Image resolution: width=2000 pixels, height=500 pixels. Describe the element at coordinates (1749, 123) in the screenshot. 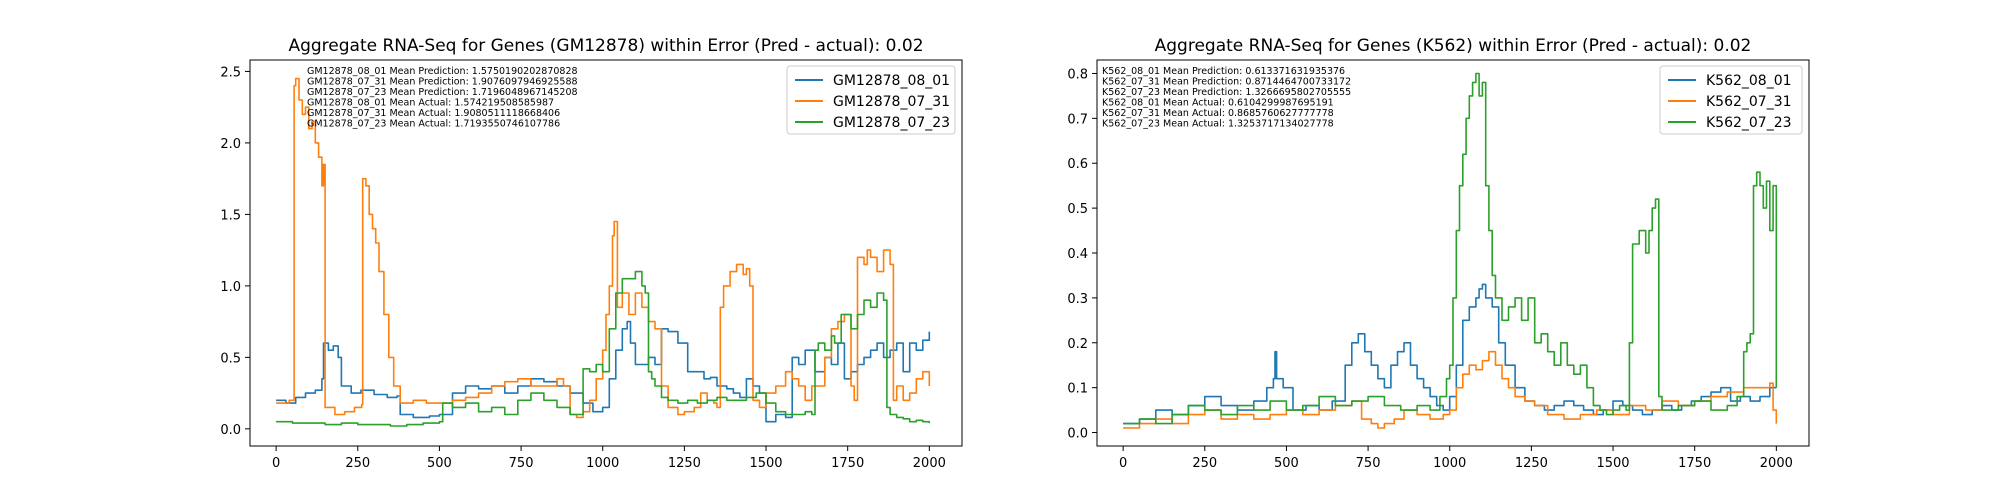

I see `legend-label: K562_07_23` at that location.